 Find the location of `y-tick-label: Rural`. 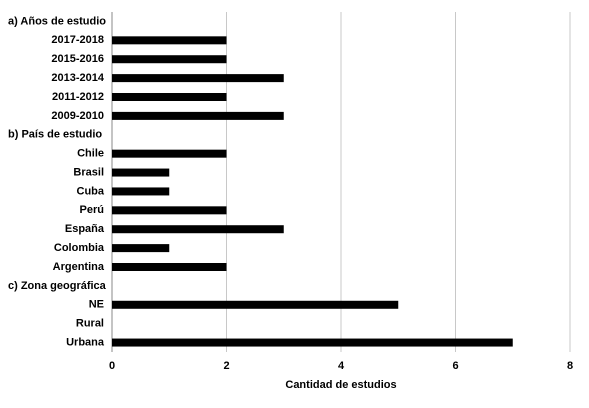

y-tick-label: Rural is located at coordinates (90, 324).